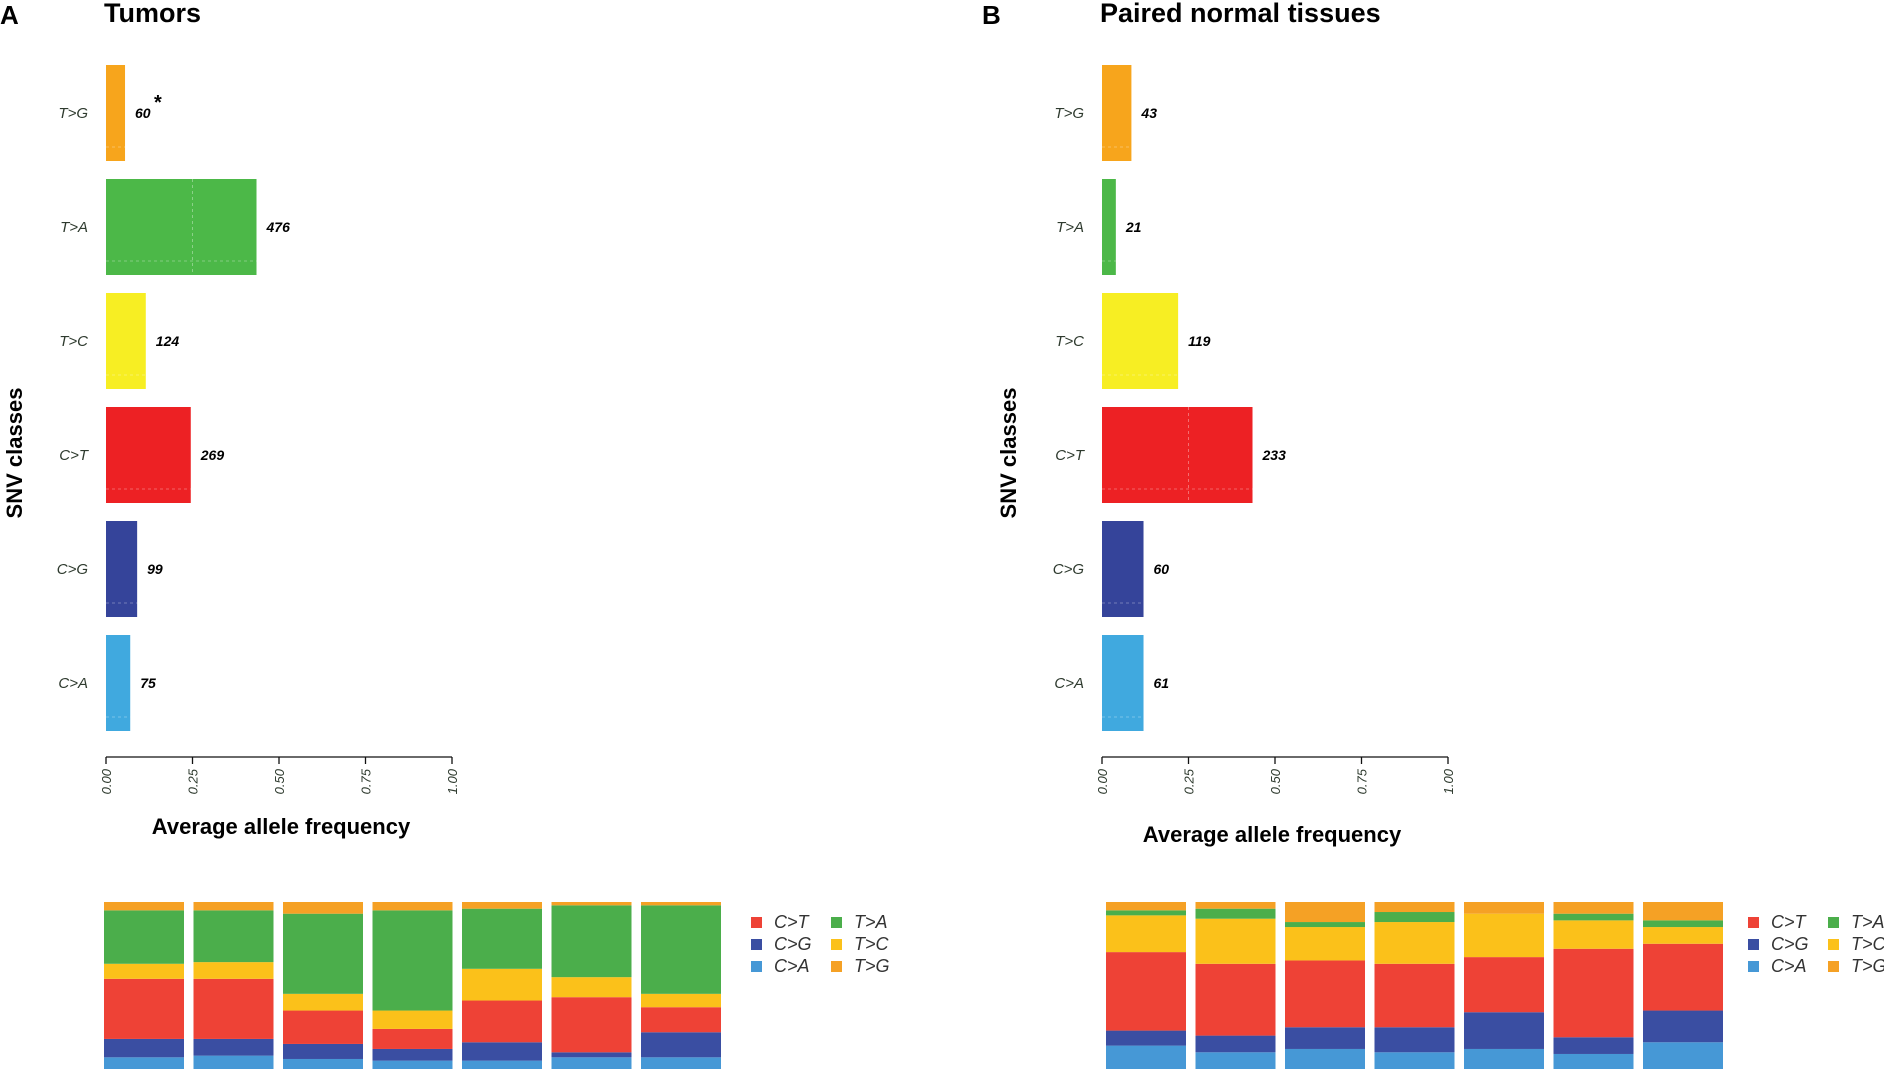  I want to click on panel-a-legend-label-t-to-c: T>C, so click(872, 944).